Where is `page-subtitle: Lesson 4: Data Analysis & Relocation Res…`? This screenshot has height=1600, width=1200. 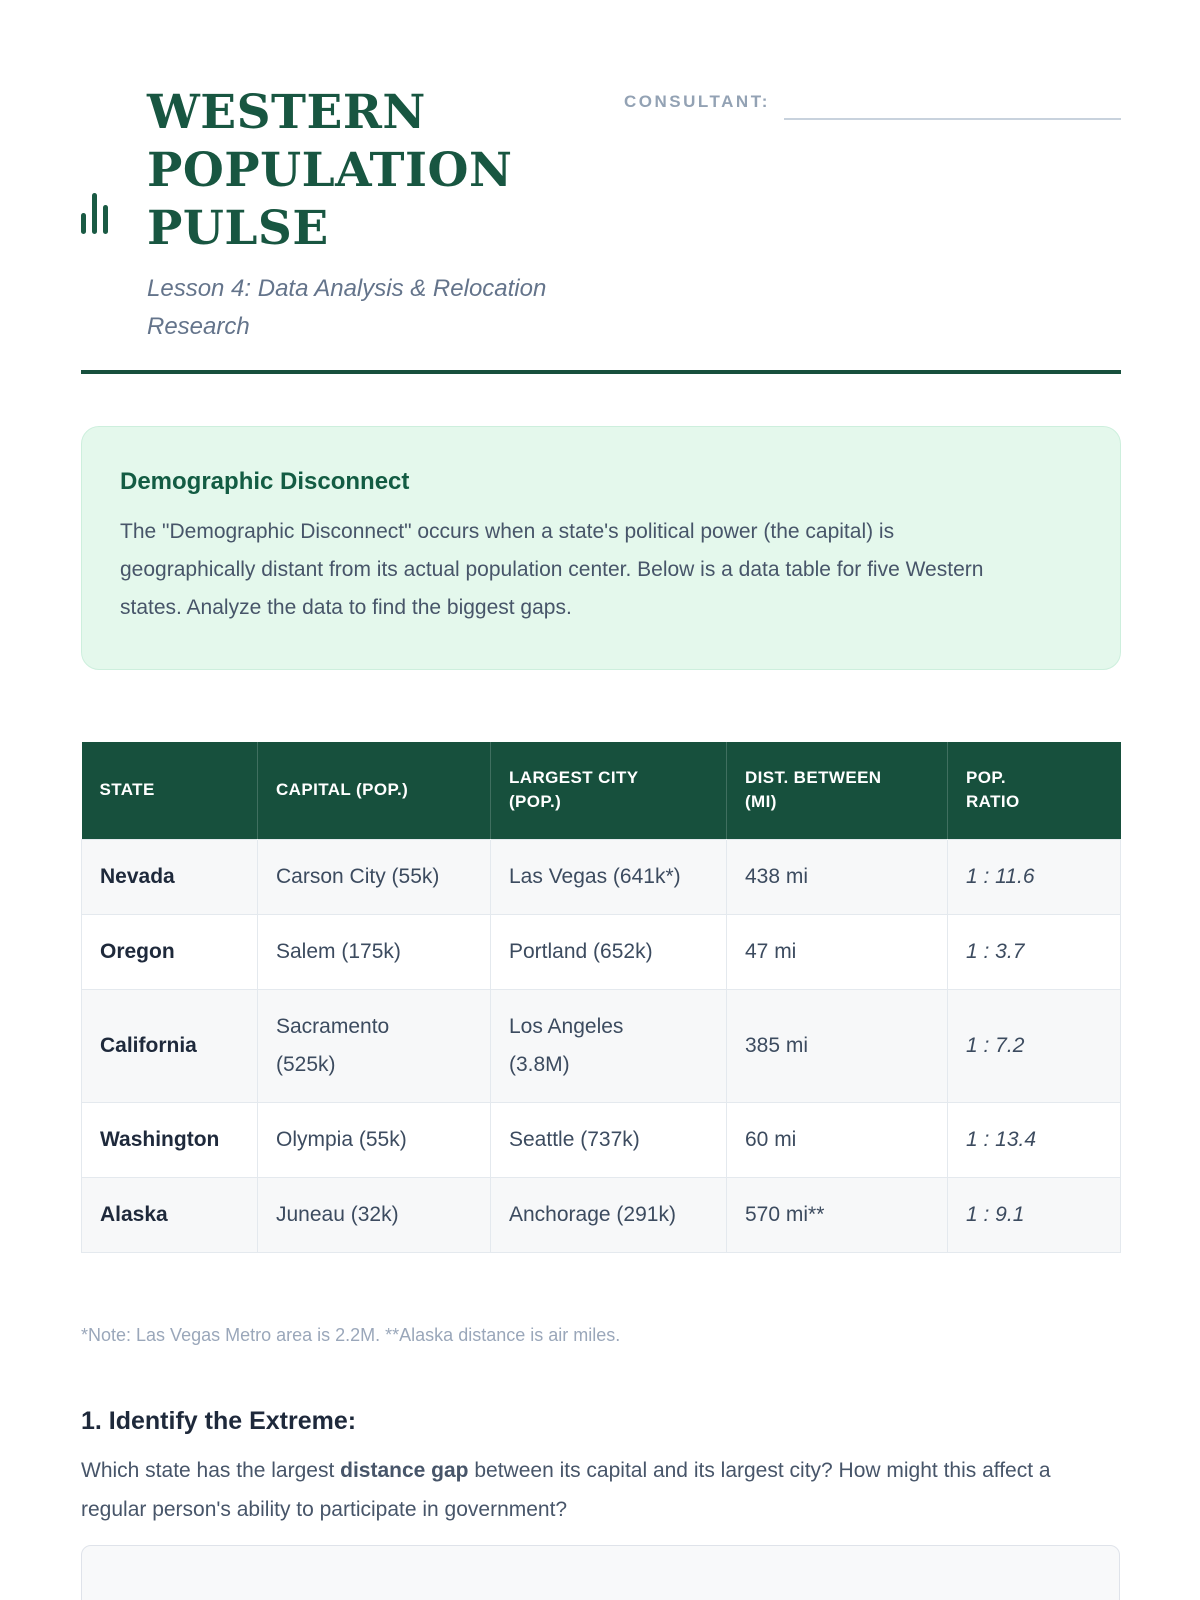 page-subtitle: Lesson 4: Data Analysis & Relocation Res… is located at coordinates (347, 307).